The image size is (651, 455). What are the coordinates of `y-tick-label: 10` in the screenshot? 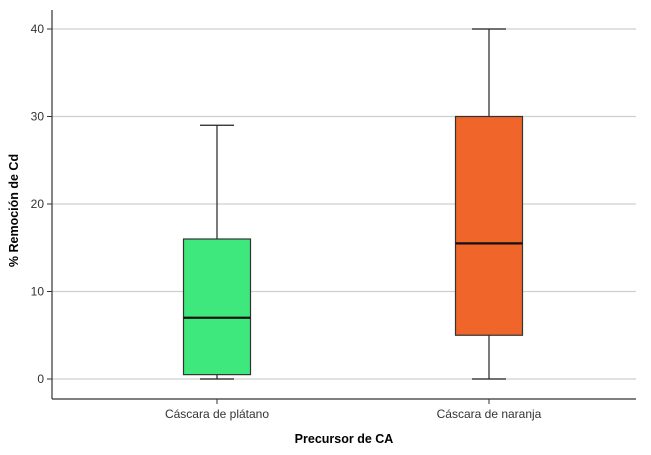 It's located at (38, 292).